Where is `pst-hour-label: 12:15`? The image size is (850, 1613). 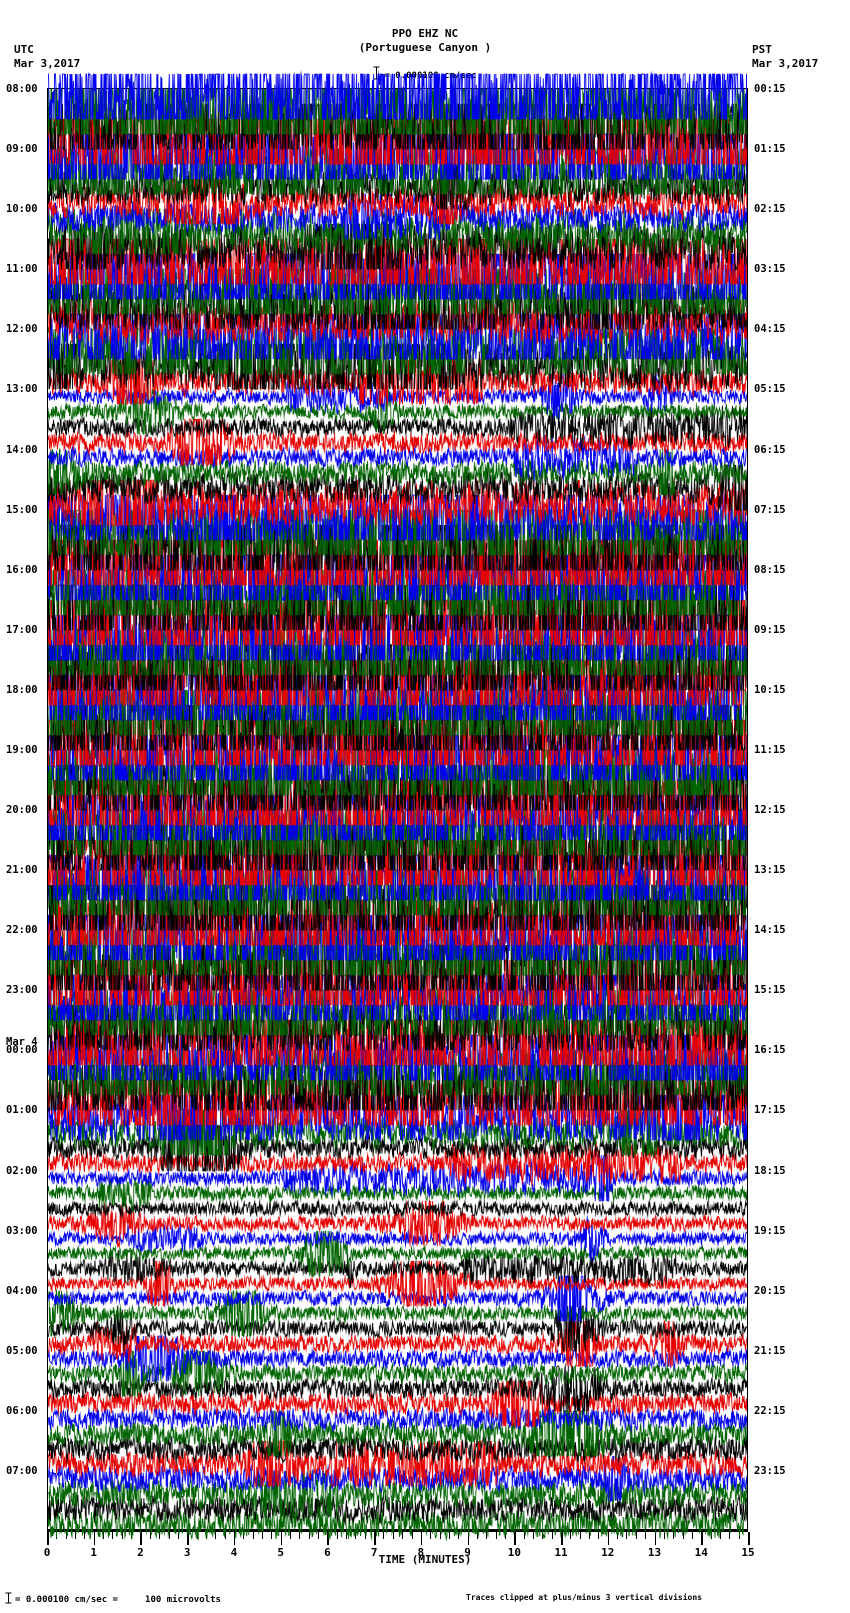 pst-hour-label: 12:15 is located at coordinates (770, 810).